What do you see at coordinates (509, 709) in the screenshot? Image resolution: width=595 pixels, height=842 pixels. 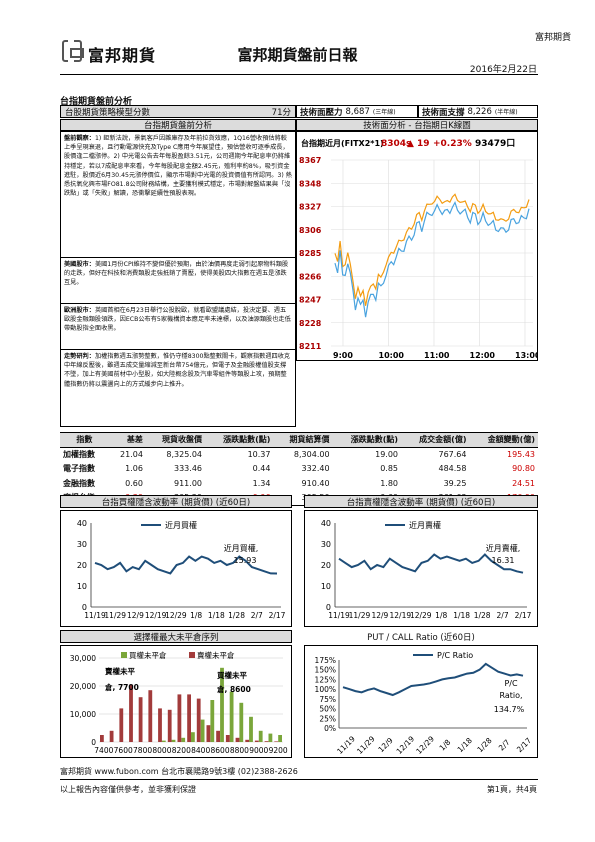 I see `annotation: 134.7%` at bounding box center [509, 709].